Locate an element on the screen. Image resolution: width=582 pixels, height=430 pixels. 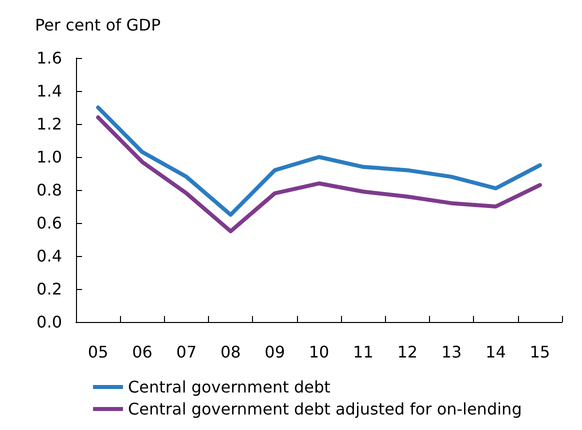
y-tick-label: 0.0 is located at coordinates (49, 322).